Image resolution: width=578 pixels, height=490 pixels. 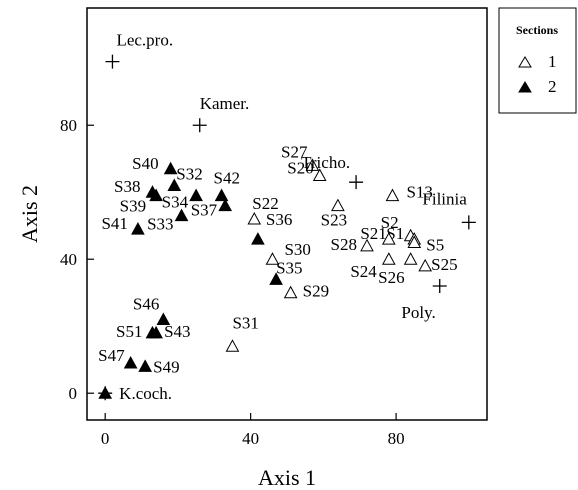 What do you see at coordinates (129, 331) in the screenshot?
I see `point-label: S51` at bounding box center [129, 331].